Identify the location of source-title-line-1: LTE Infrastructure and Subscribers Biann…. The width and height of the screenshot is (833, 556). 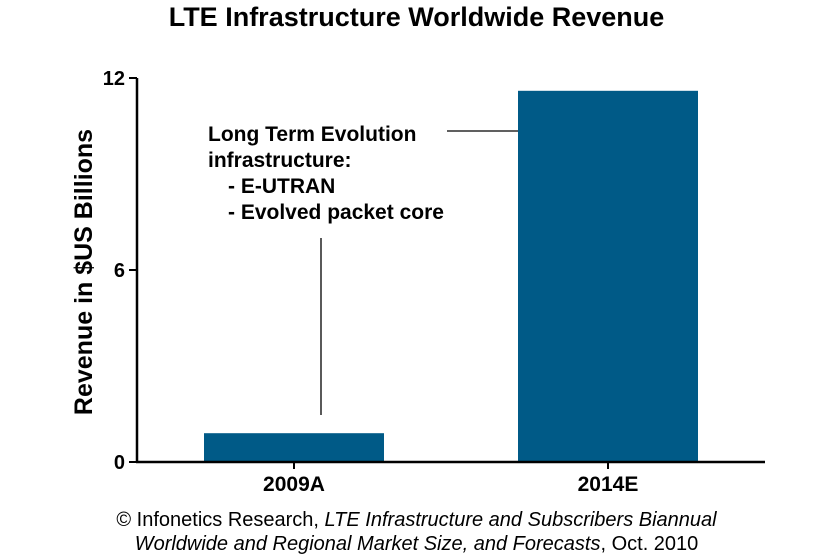
(520, 520).